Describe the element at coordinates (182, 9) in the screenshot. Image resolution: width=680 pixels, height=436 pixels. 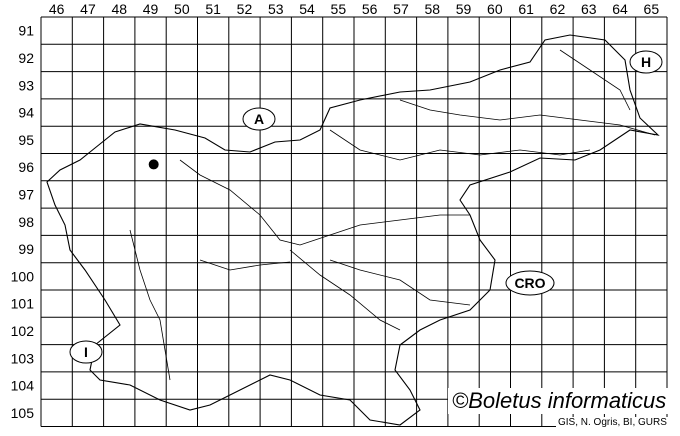
I see `column-label: 50` at that location.